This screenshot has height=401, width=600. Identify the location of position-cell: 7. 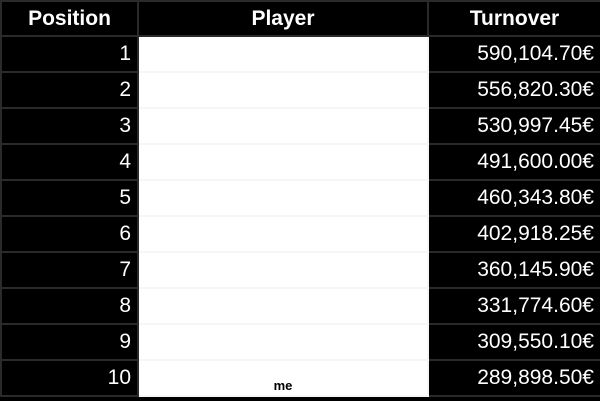
(69, 270).